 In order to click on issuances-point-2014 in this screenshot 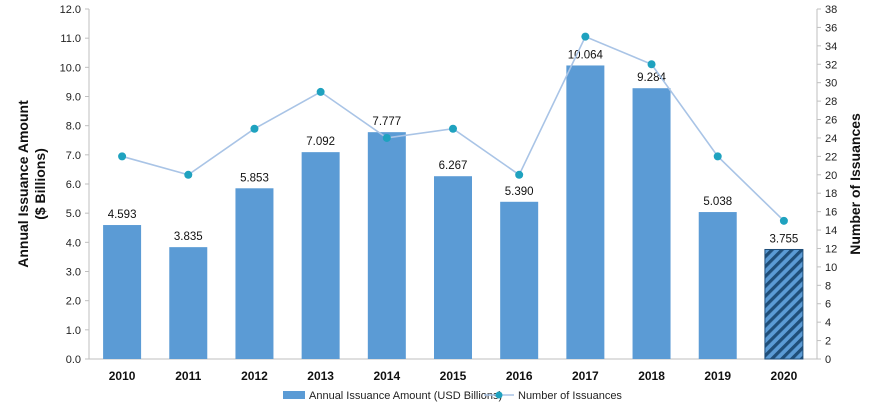, I will do `click(386, 137)`.